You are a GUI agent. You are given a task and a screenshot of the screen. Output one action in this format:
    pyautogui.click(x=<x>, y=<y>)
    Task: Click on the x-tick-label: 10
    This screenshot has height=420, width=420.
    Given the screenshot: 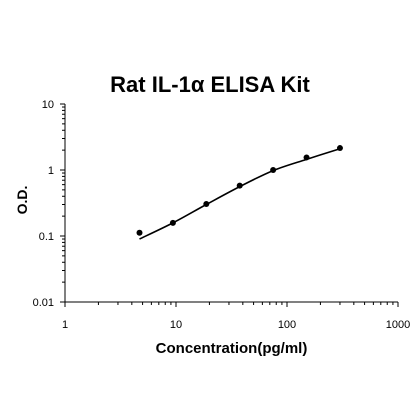 What is the action you would take?
    pyautogui.click(x=176, y=325)
    